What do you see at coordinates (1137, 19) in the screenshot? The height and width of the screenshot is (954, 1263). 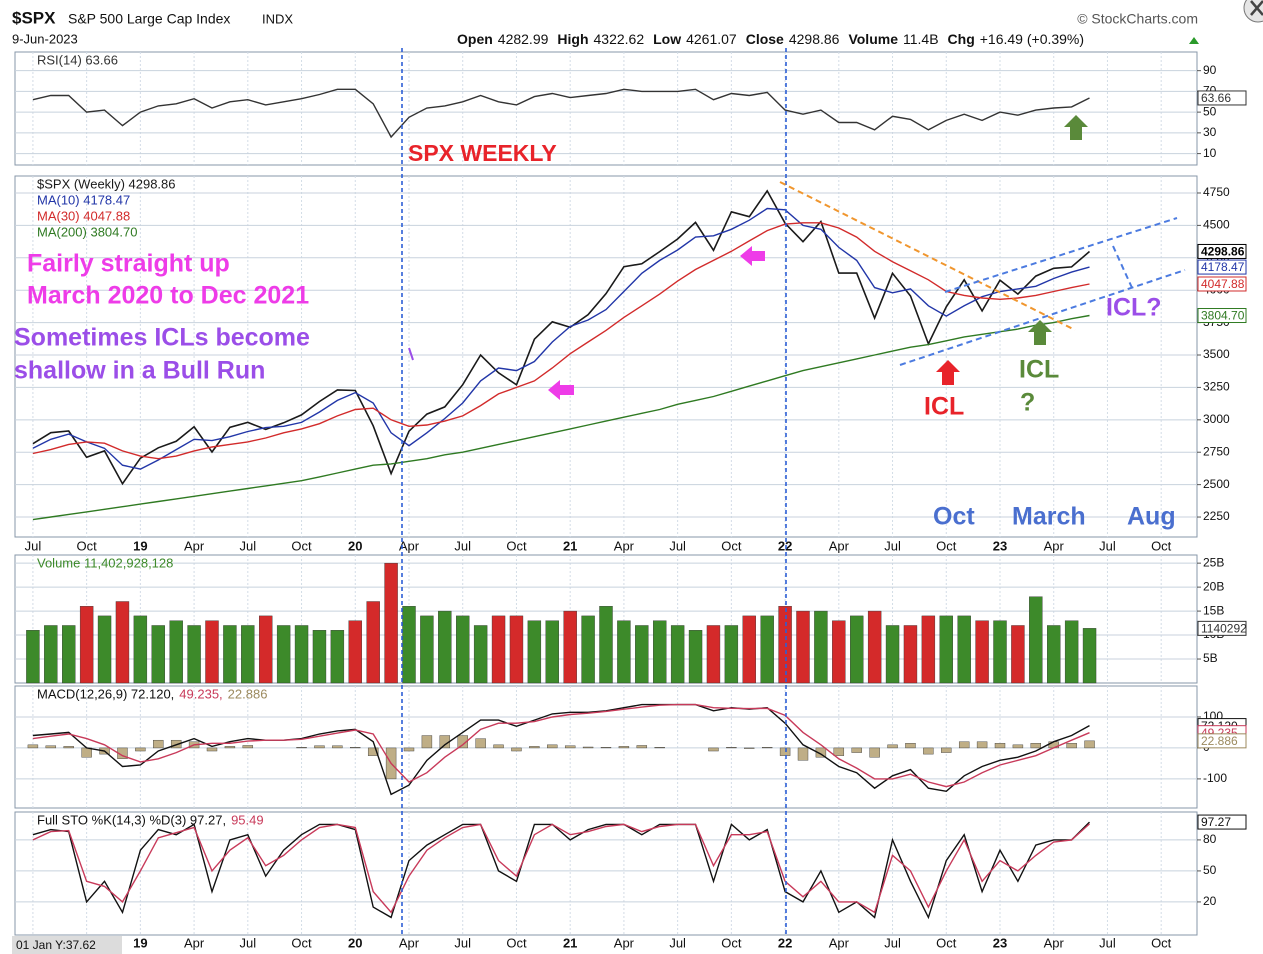 I see `source: © StockCharts.com` at bounding box center [1137, 19].